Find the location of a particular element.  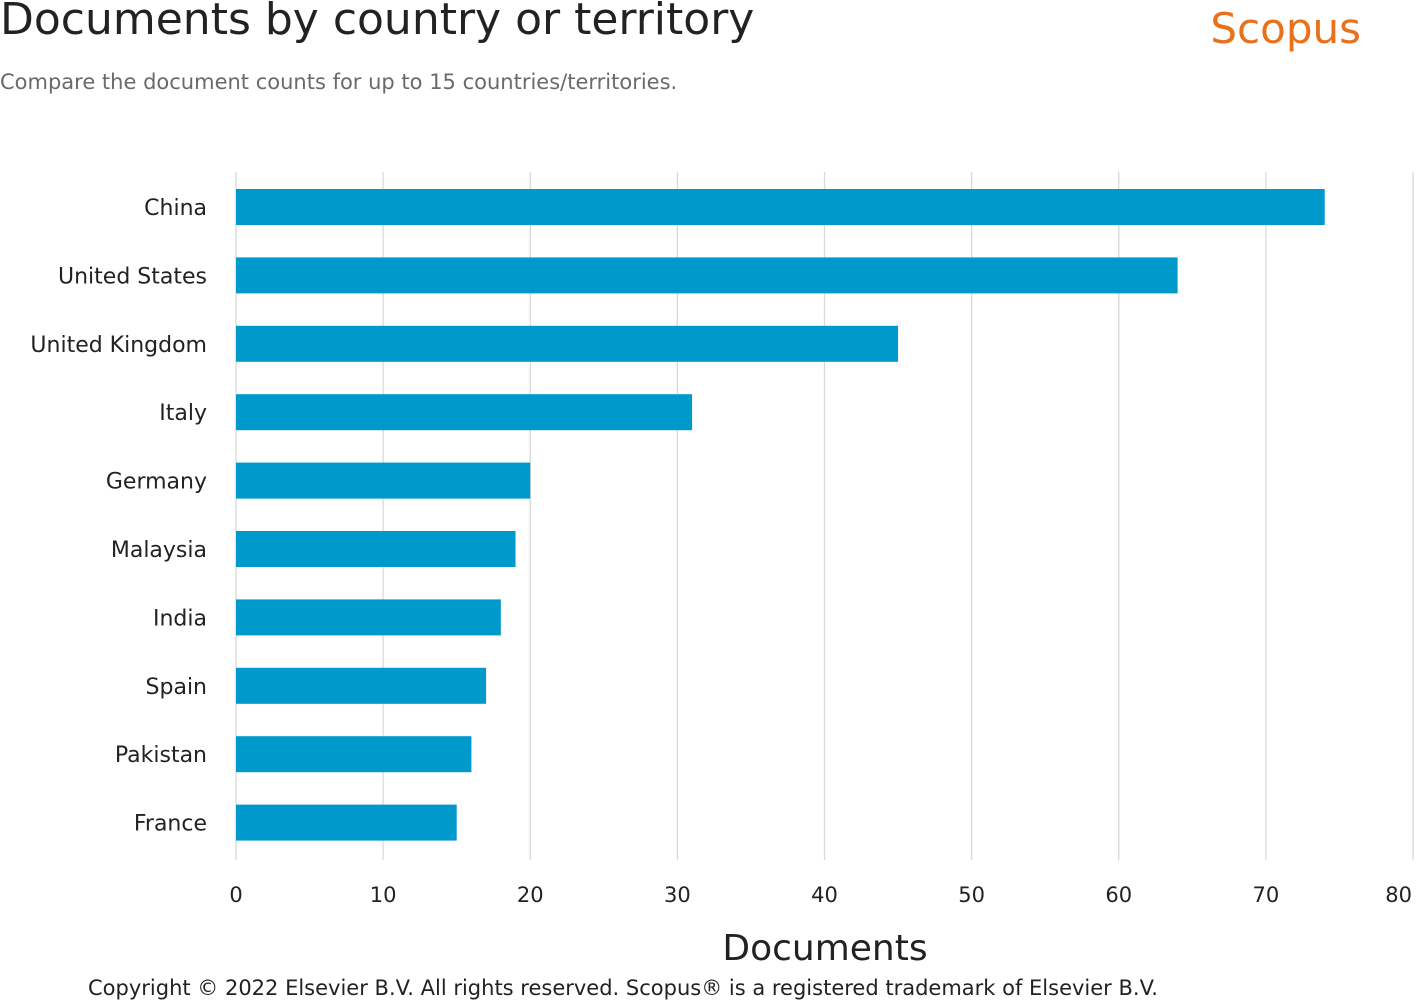

category-label: India is located at coordinates (180, 618).